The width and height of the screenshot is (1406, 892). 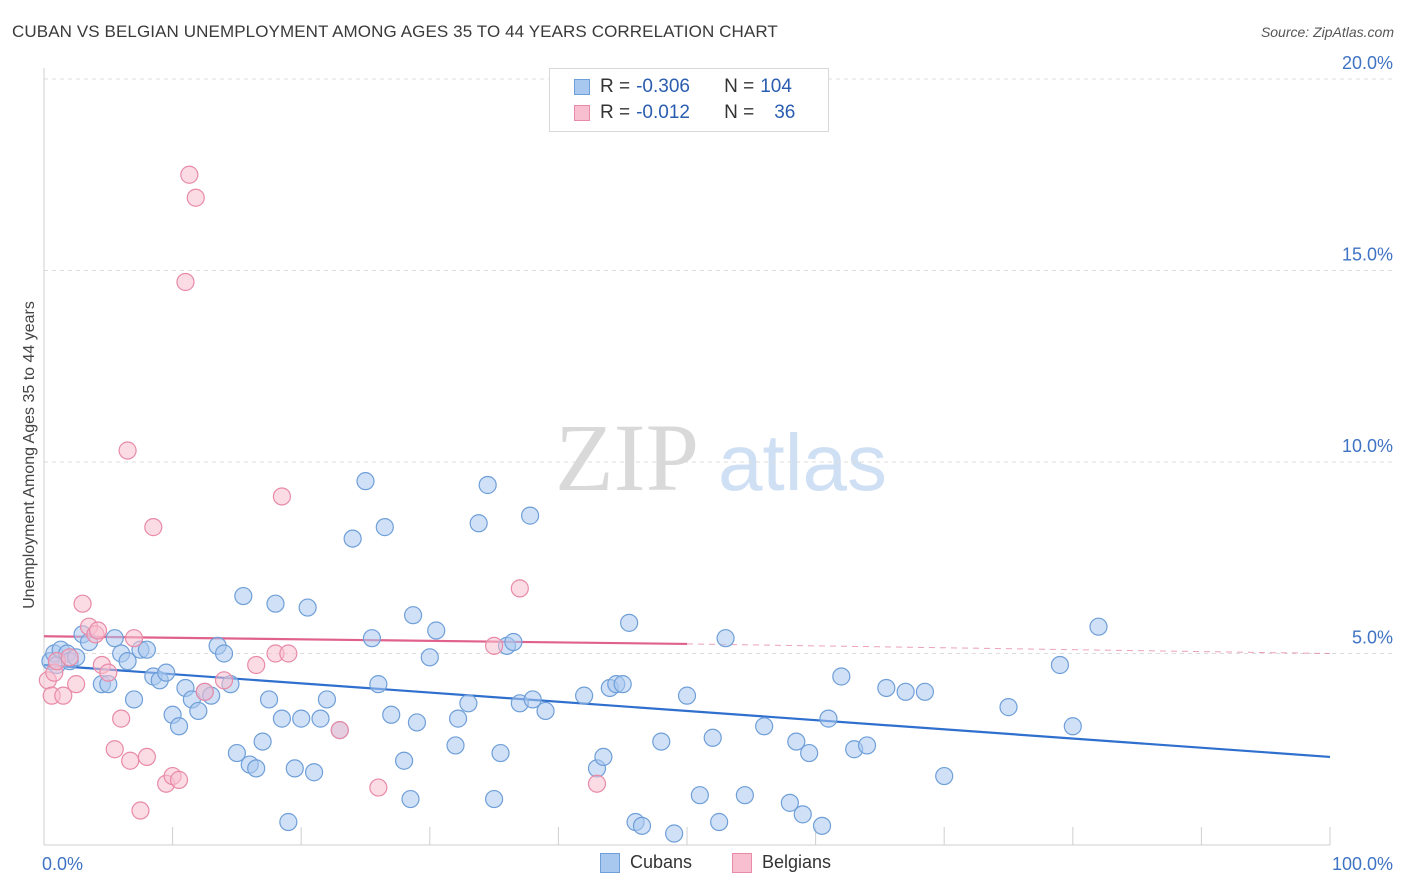 What do you see at coordinates (1367, 255) in the screenshot?
I see `y-tick-label: 15.0%` at bounding box center [1367, 255].